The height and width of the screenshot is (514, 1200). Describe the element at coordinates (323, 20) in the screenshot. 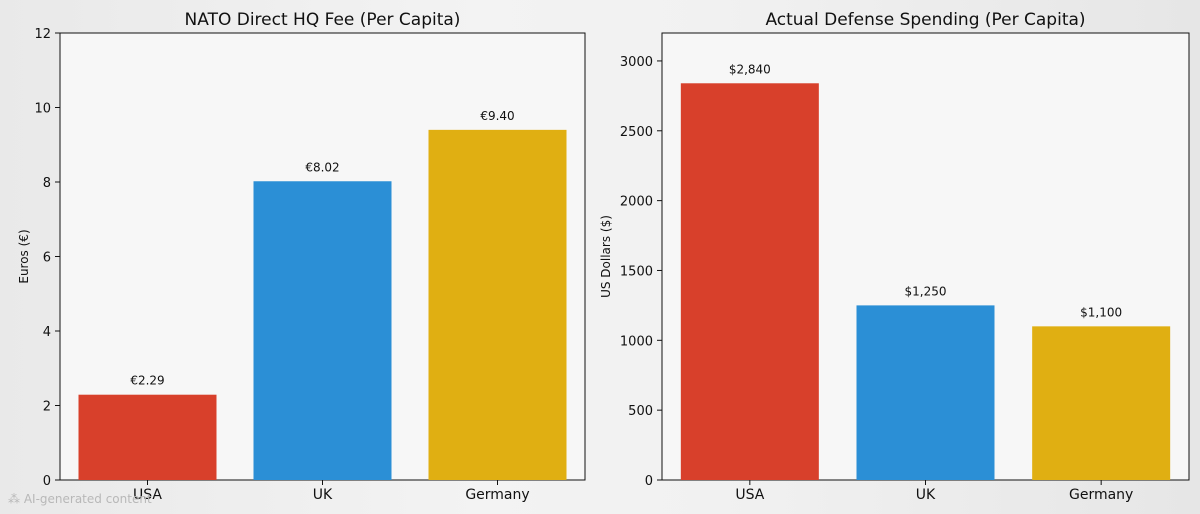

I see `chart-1-title: NATO Direct HQ Fee (Per Capita)` at that location.